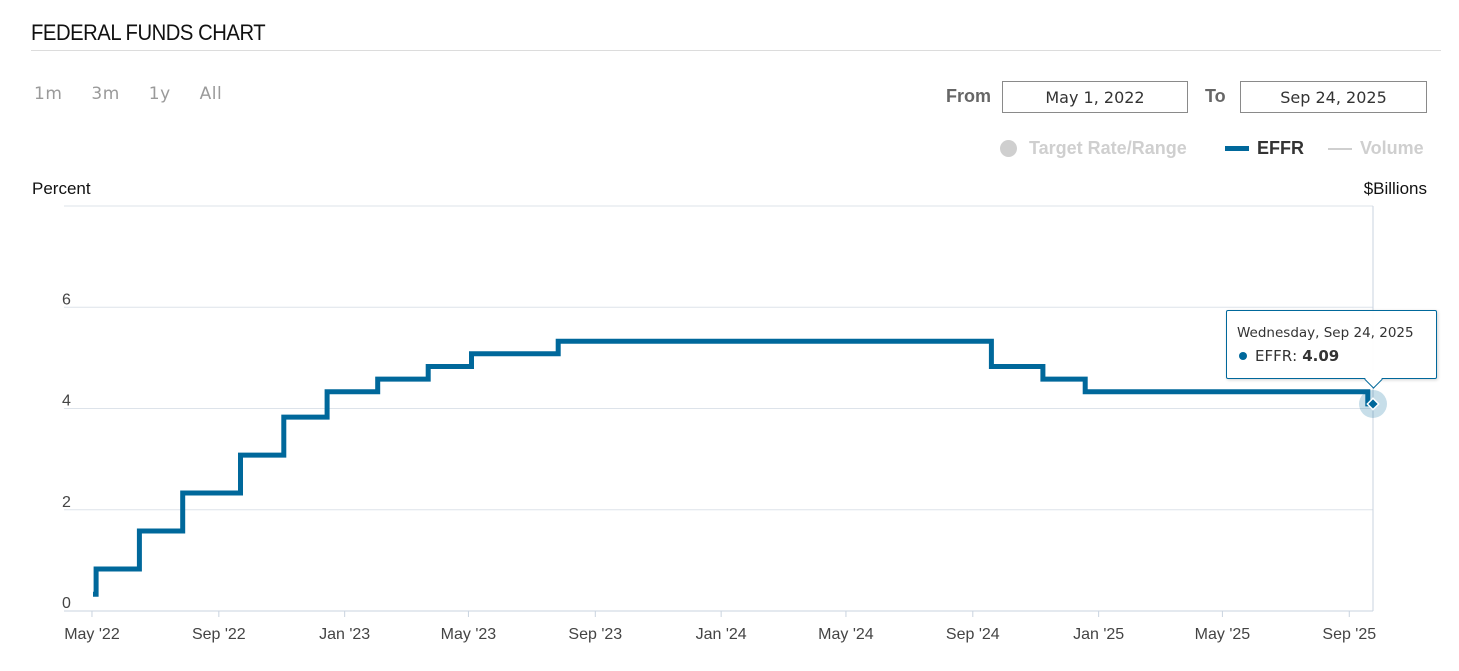  Describe the element at coordinates (66, 401) in the screenshot. I see `y-tick-label: 4` at that location.